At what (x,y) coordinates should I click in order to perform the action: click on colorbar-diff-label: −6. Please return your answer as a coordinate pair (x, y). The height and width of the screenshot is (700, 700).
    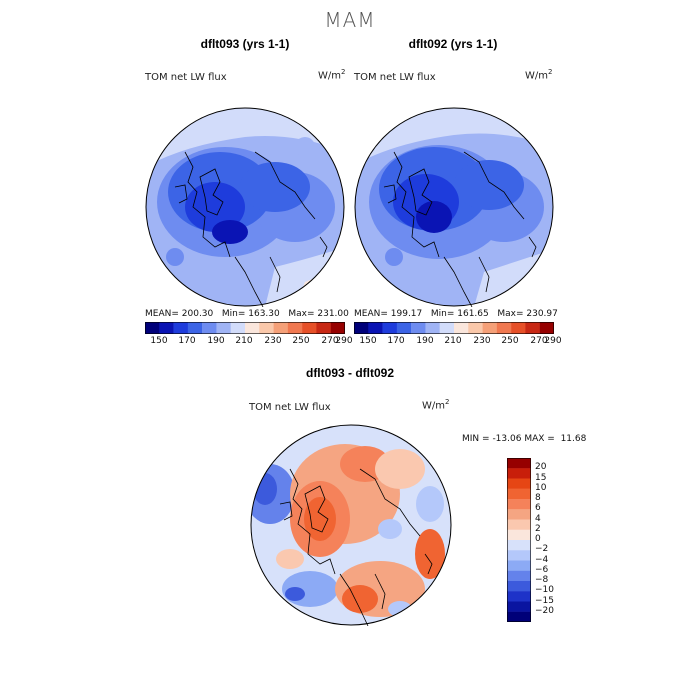
    Looking at the image, I should click on (542, 569).